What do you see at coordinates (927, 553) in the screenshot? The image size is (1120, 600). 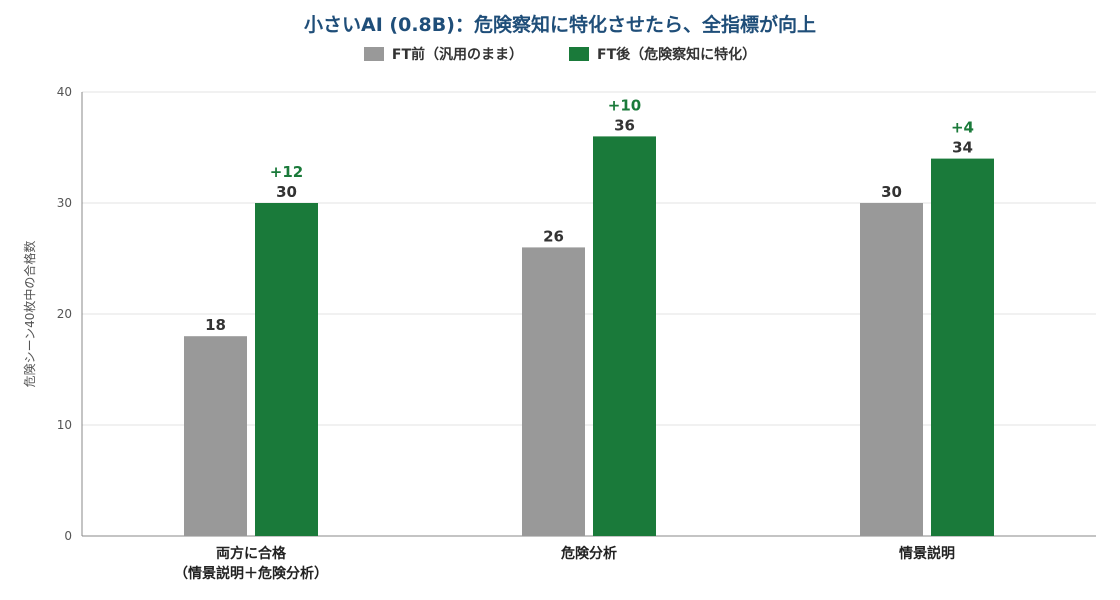 I see `category-label-2-0: 情景説明` at bounding box center [927, 553].